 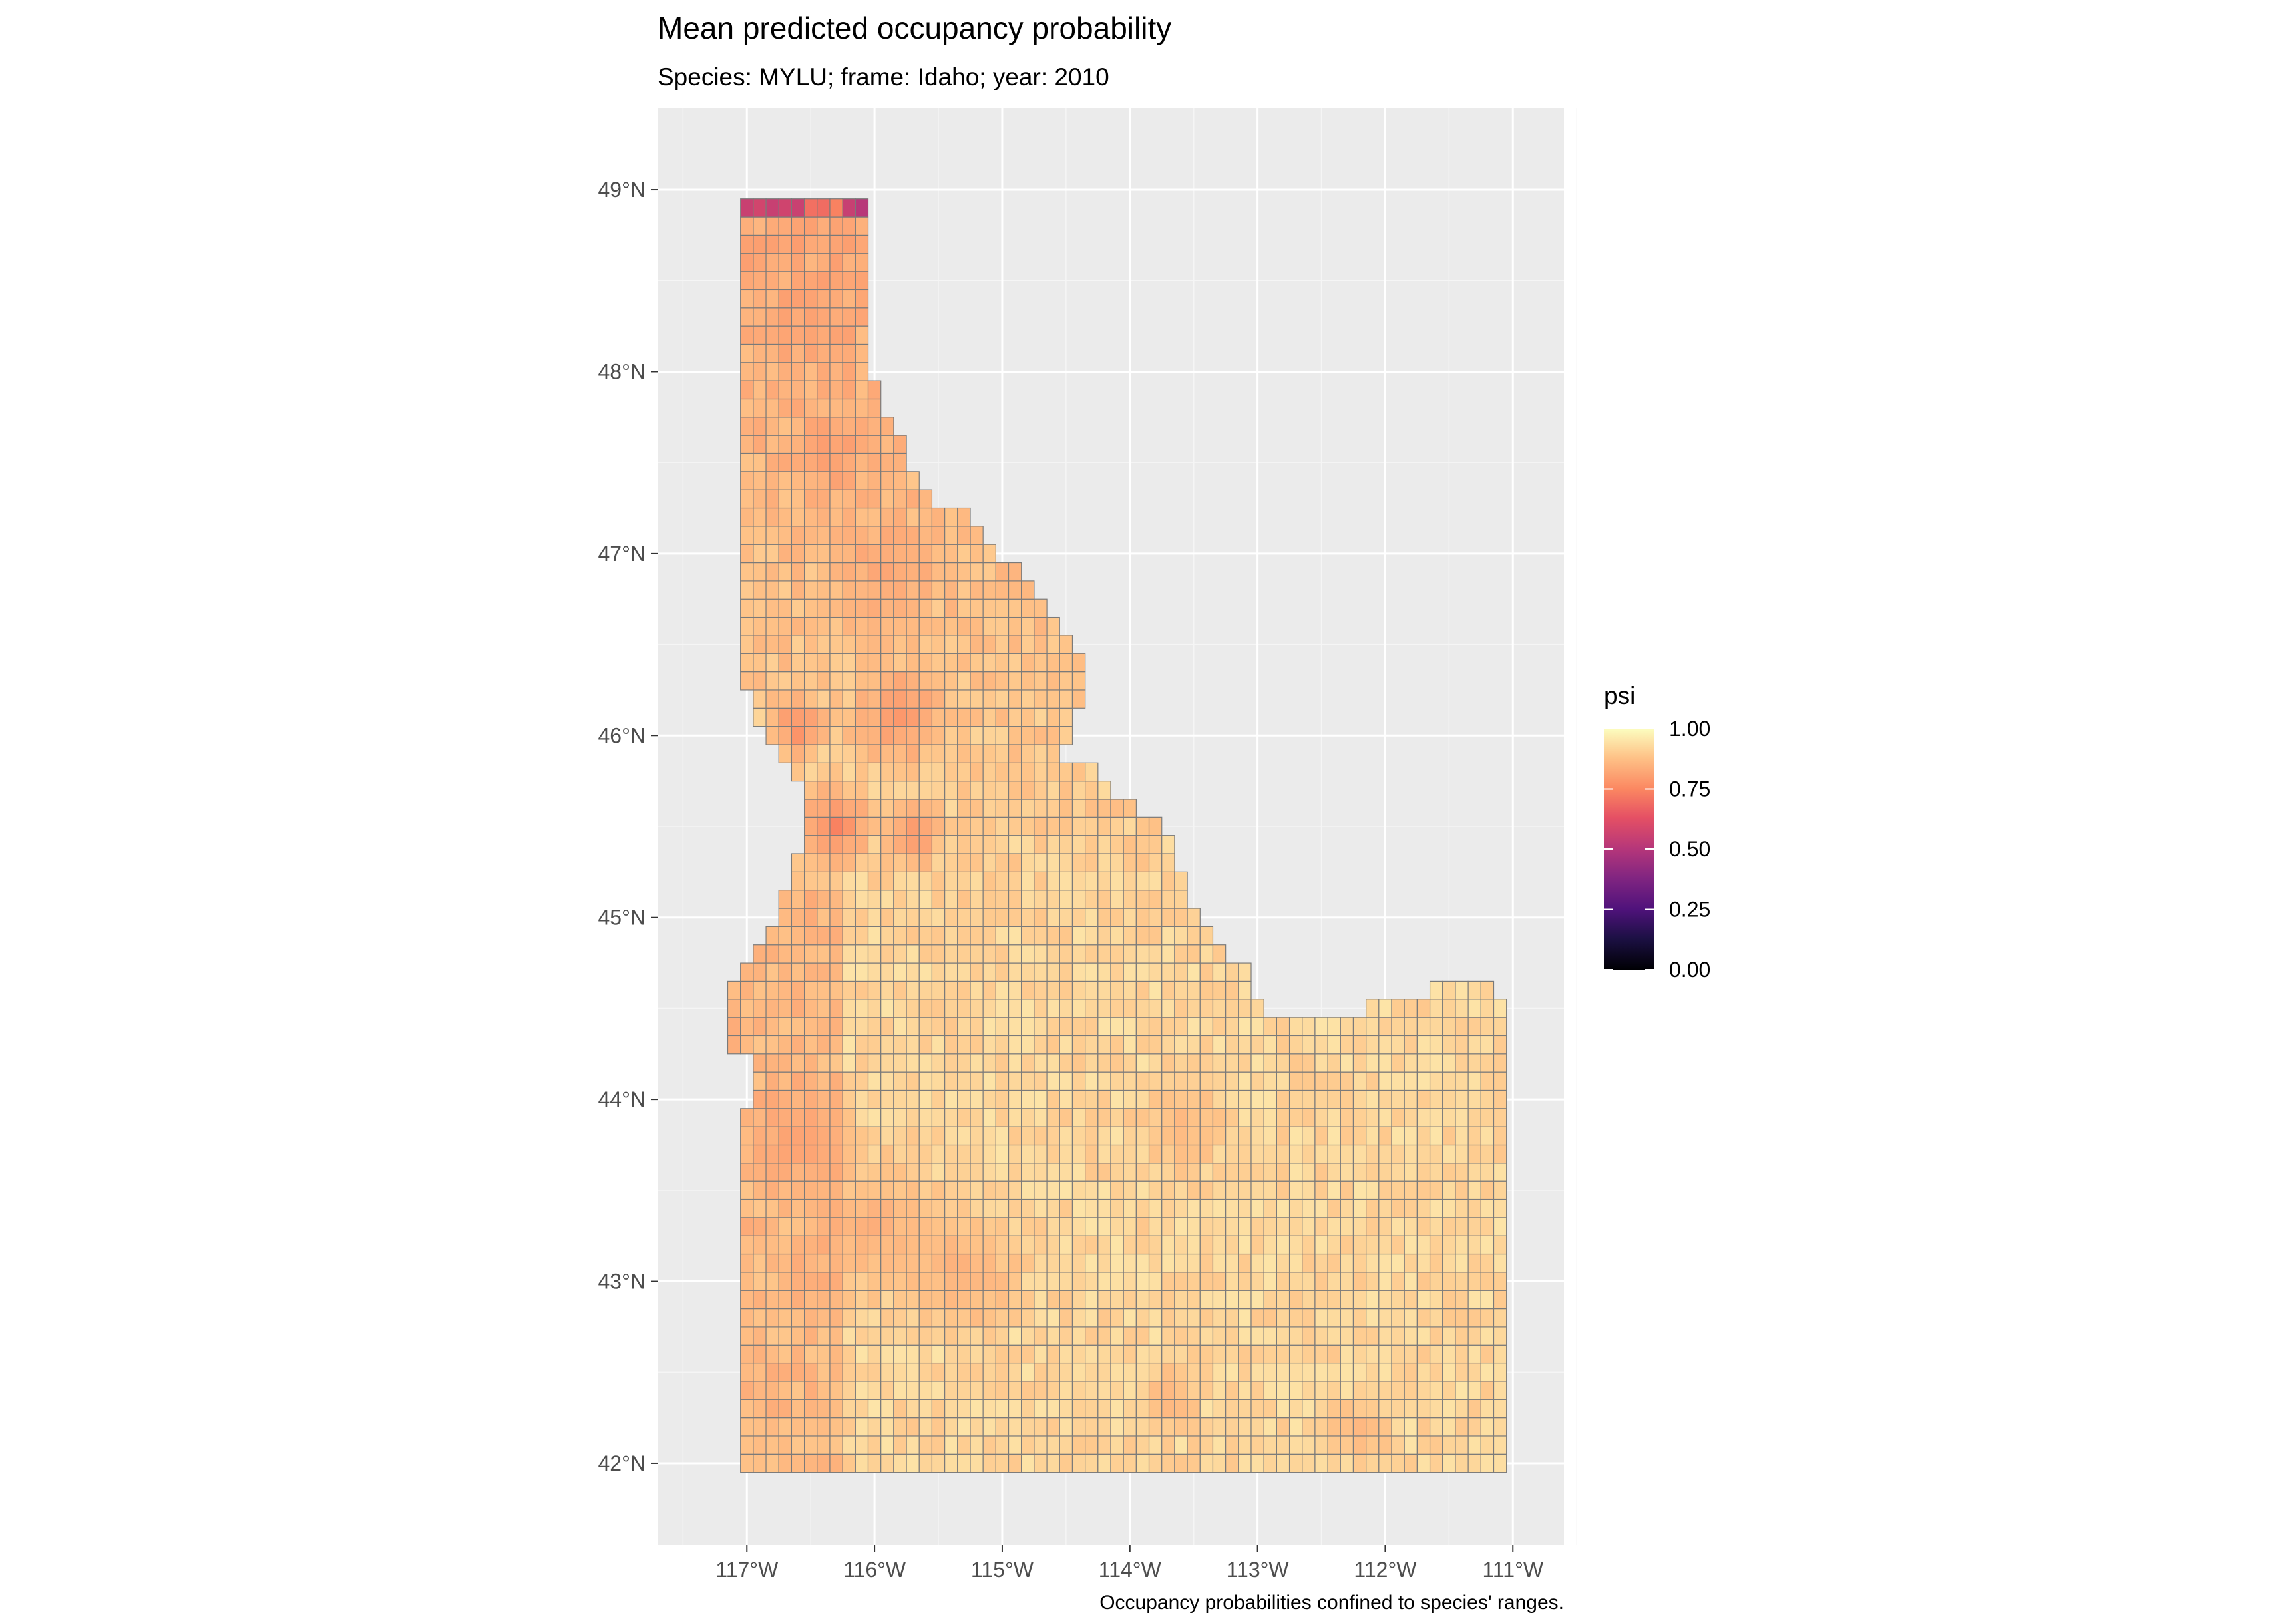 What do you see at coordinates (1689, 849) in the screenshot?
I see `legend-tick-label: 0.50` at bounding box center [1689, 849].